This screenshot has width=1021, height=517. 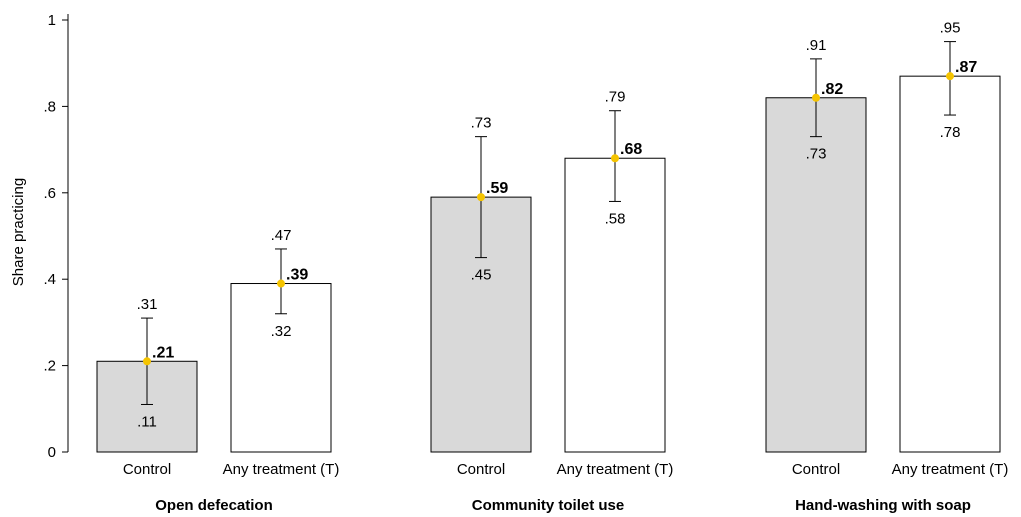 I want to click on mean-value-label: .87, so click(x=966, y=67).